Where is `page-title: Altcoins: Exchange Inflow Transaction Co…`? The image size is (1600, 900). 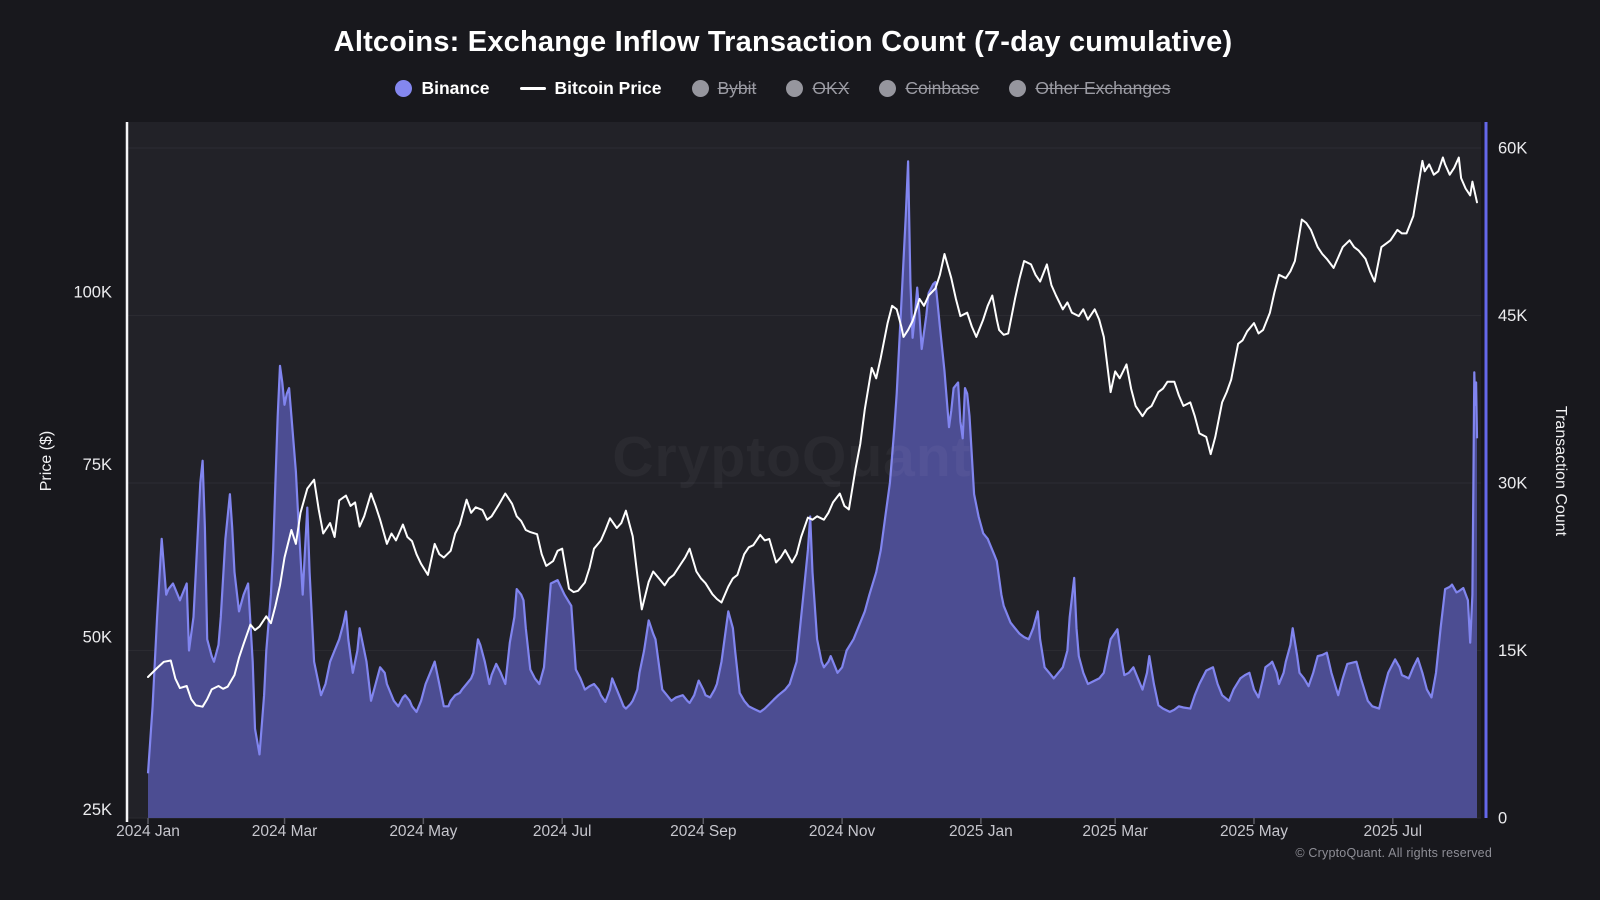 page-title: Altcoins: Exchange Inflow Transaction Co… is located at coordinates (783, 42).